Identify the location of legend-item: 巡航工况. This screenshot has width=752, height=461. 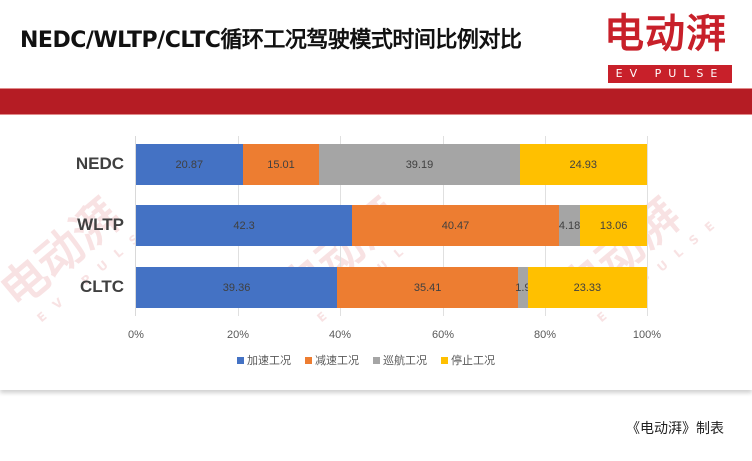
(400, 360).